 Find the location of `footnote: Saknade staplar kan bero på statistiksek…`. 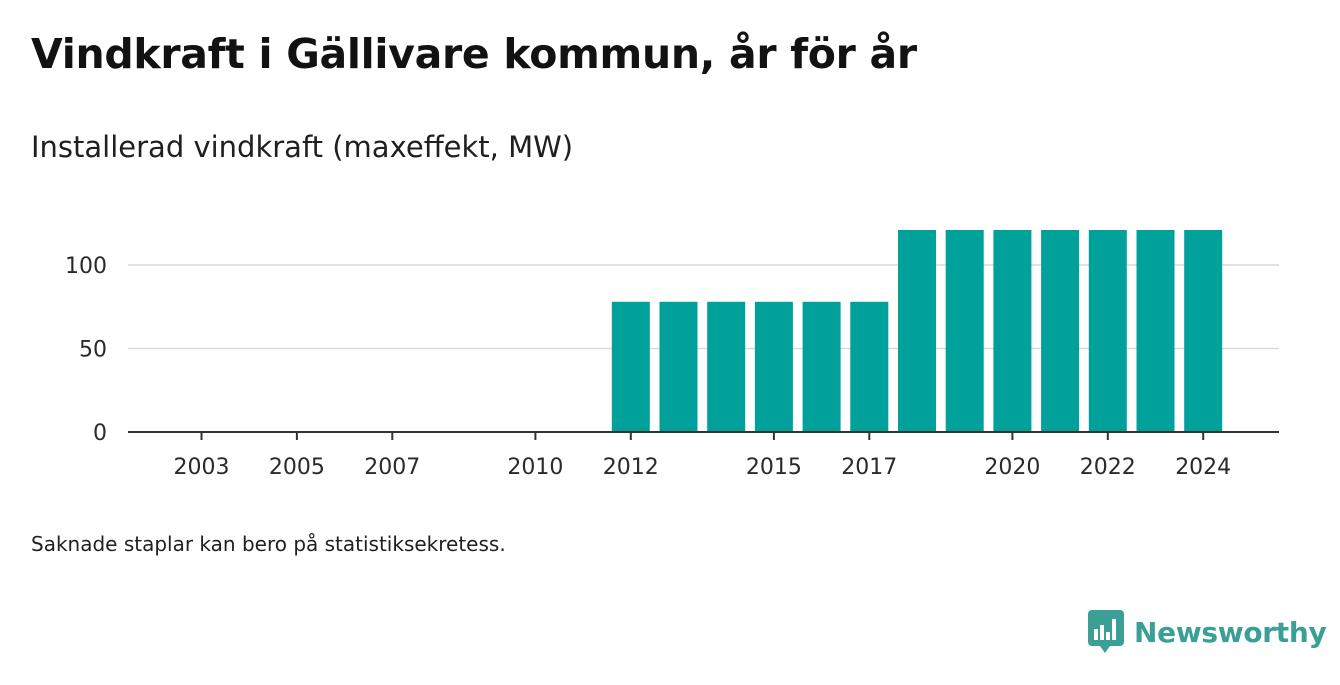

footnote: Saknade staplar kan bero på statistiksek… is located at coordinates (268, 544).